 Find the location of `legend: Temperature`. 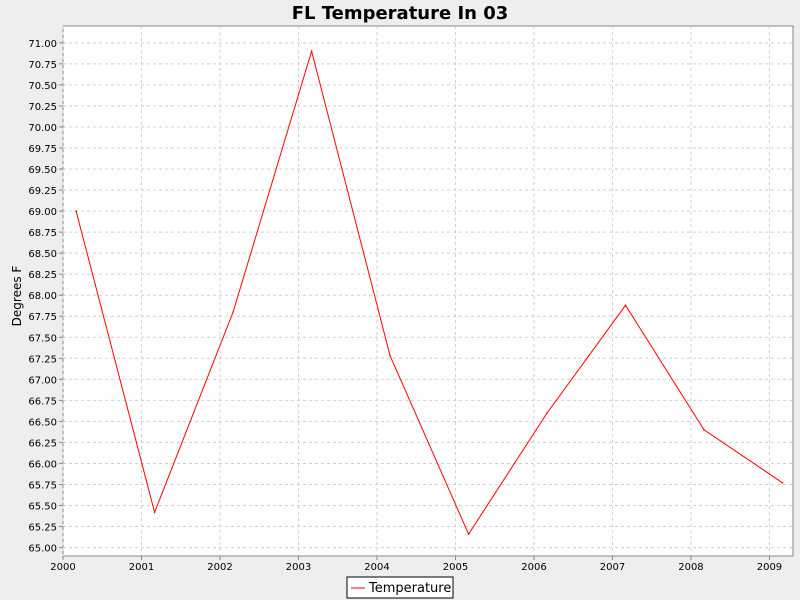

legend: Temperature is located at coordinates (400, 587).